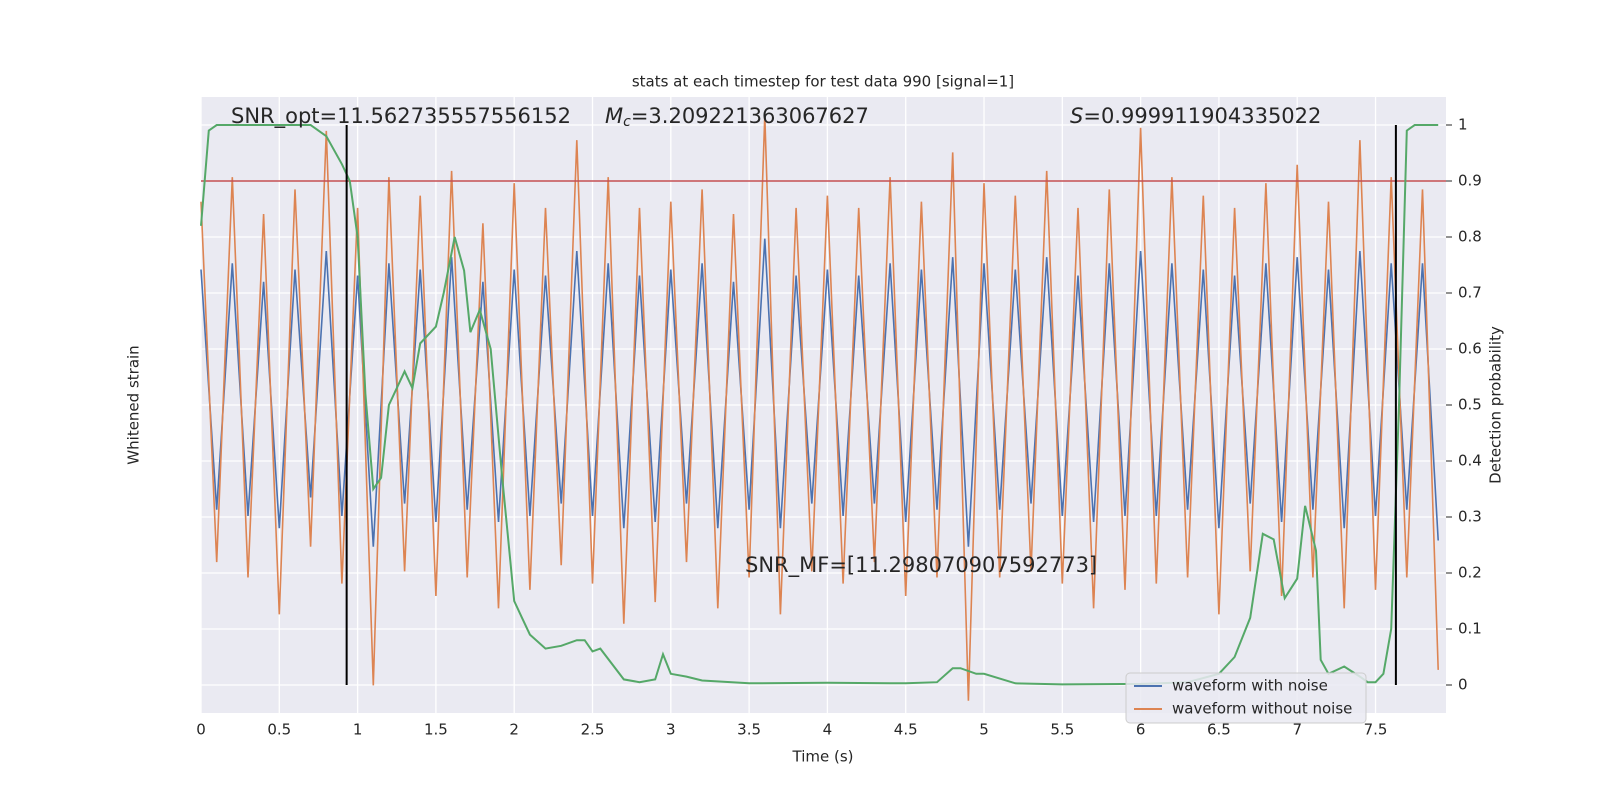  Describe the element at coordinates (1463, 685) in the screenshot. I see `y2-tick-label: 0` at that location.